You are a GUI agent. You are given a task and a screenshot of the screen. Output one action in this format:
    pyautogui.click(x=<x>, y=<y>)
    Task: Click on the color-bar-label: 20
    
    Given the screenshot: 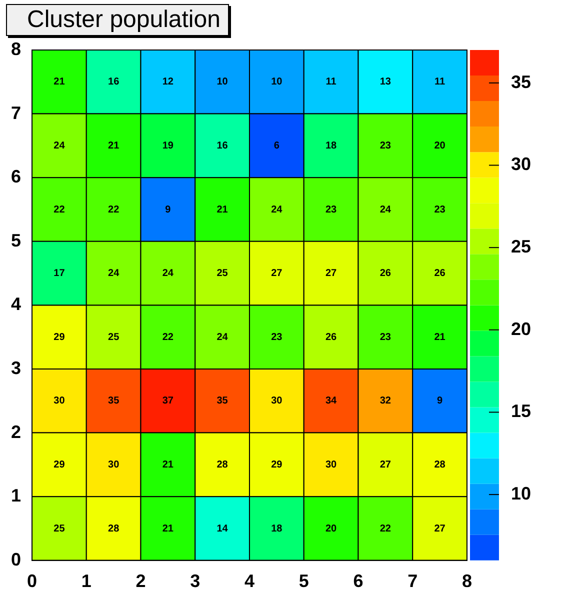 What is the action you would take?
    pyautogui.click(x=521, y=328)
    